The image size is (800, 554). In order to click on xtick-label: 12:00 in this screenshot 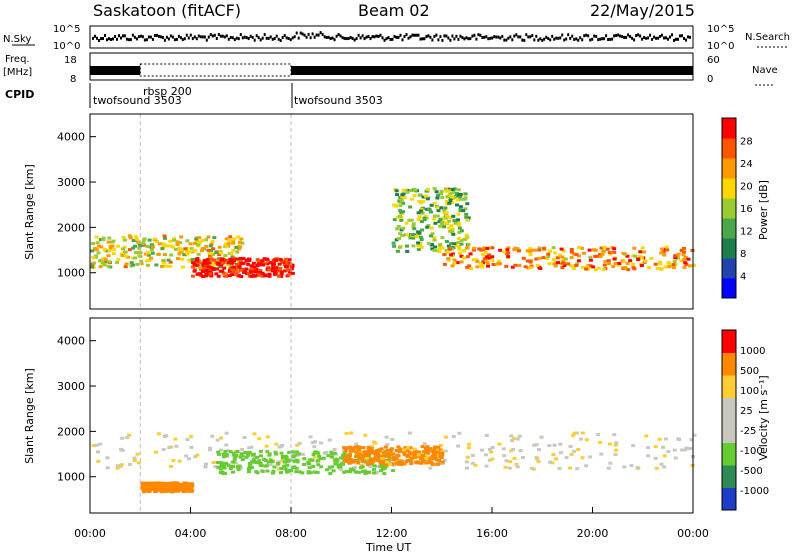, I will do `click(392, 533)`.